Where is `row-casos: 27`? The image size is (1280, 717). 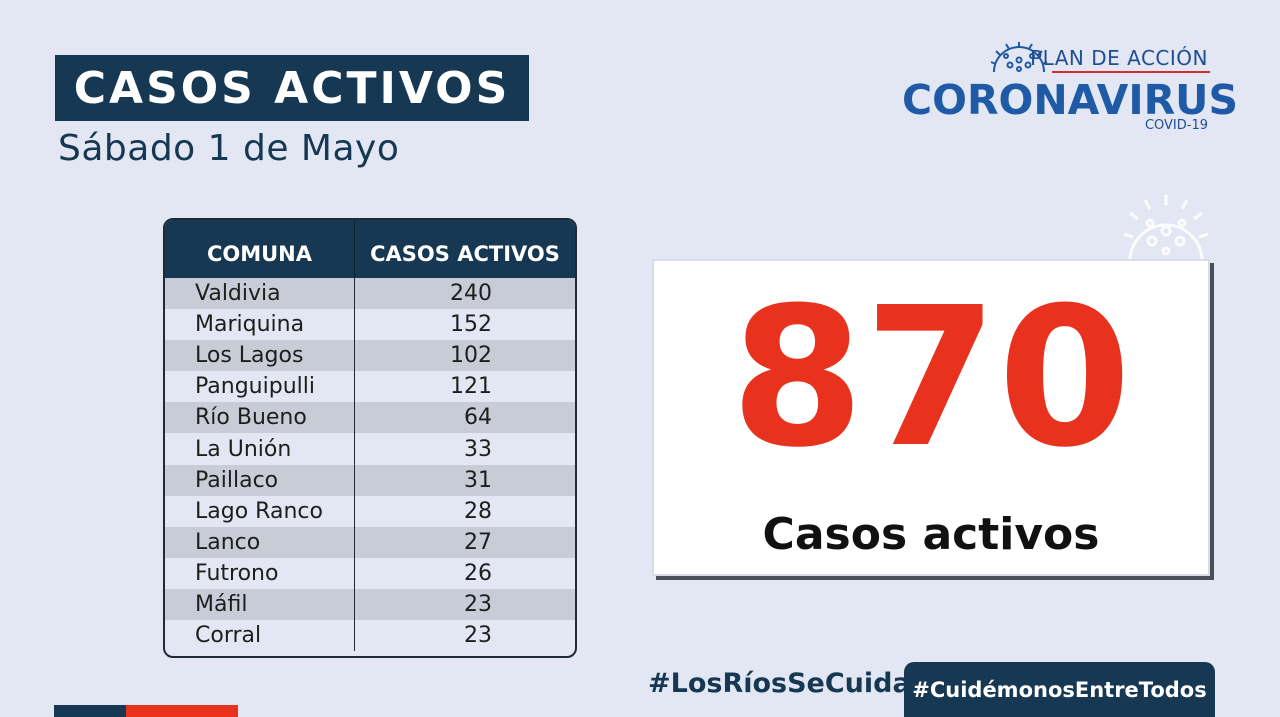 row-casos: 27 is located at coordinates (478, 542).